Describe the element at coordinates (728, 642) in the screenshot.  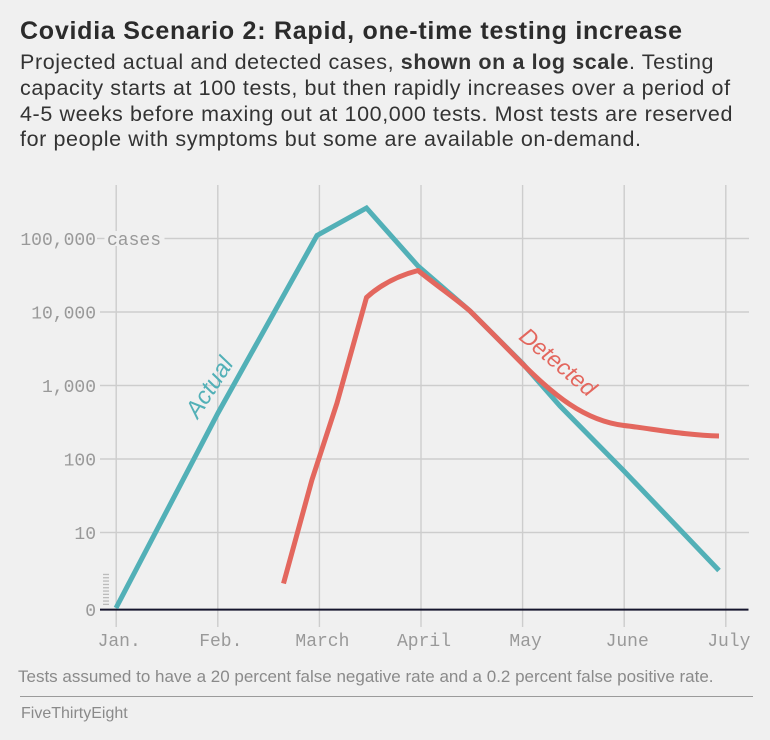
I see `svg-text: July` at that location.